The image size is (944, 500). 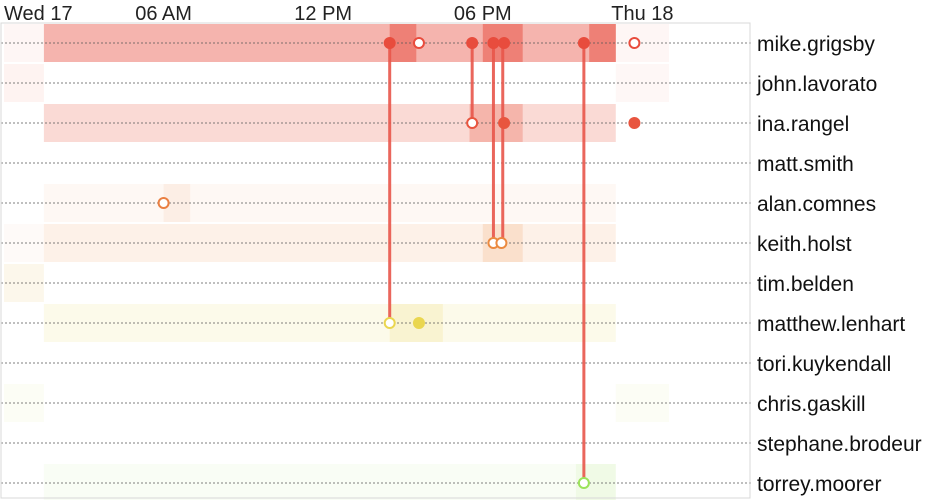 I want to click on row-label: matthew.lenhart, so click(x=831, y=324).